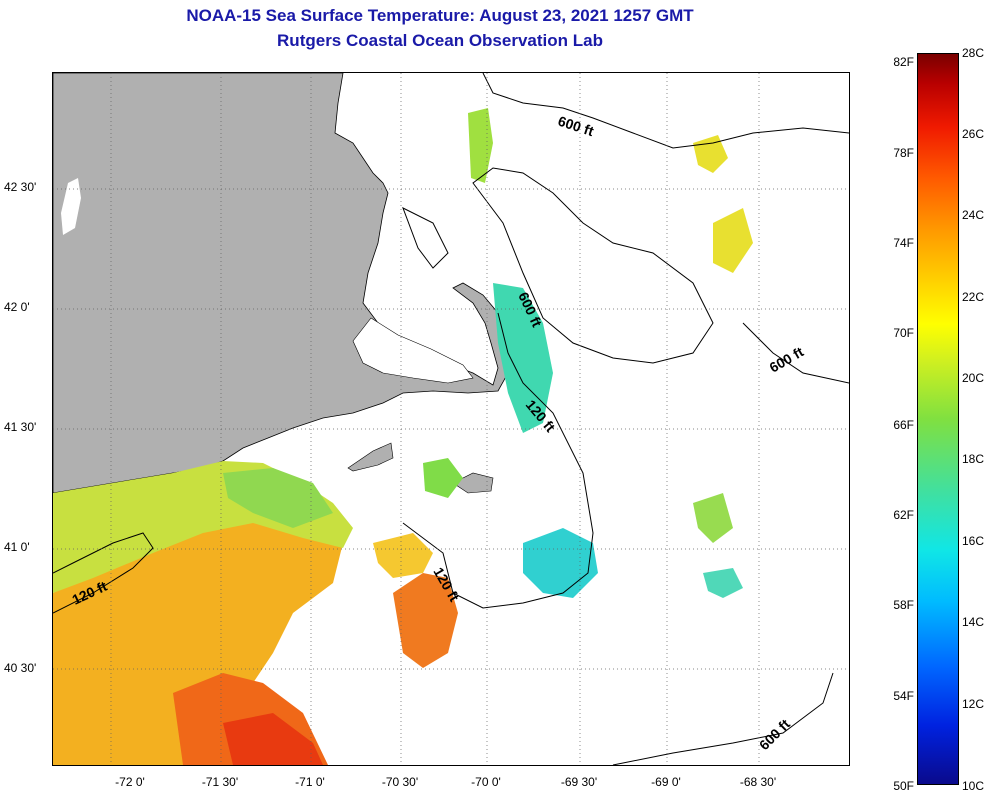 This screenshot has height=802, width=1000. What do you see at coordinates (273, 739) in the screenshot?
I see `sst-hot-core` at bounding box center [273, 739].